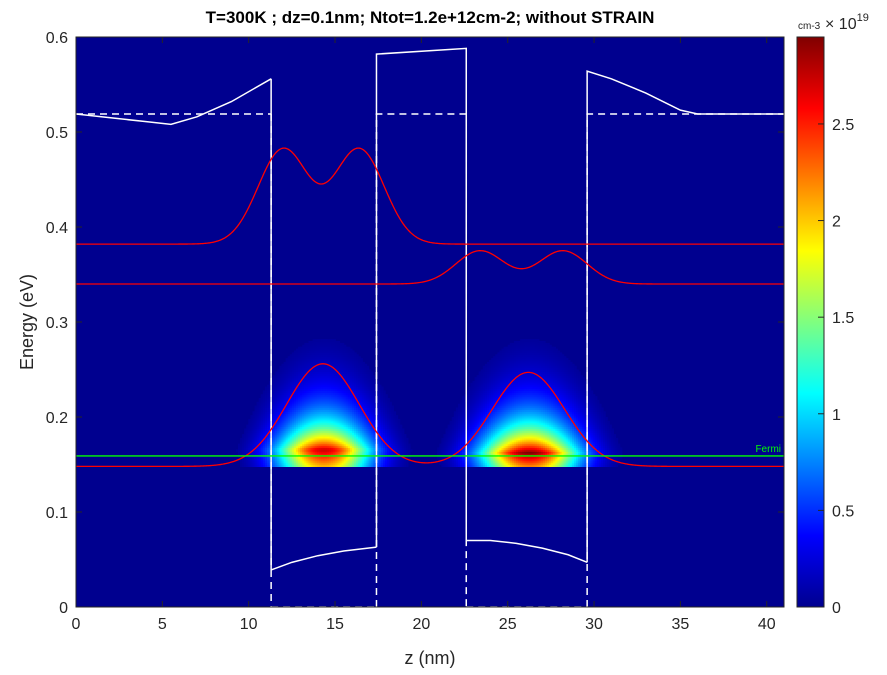 The image size is (887, 675). Describe the element at coordinates (27, 322) in the screenshot. I see `y-axis-label: Energy (eV)` at that location.